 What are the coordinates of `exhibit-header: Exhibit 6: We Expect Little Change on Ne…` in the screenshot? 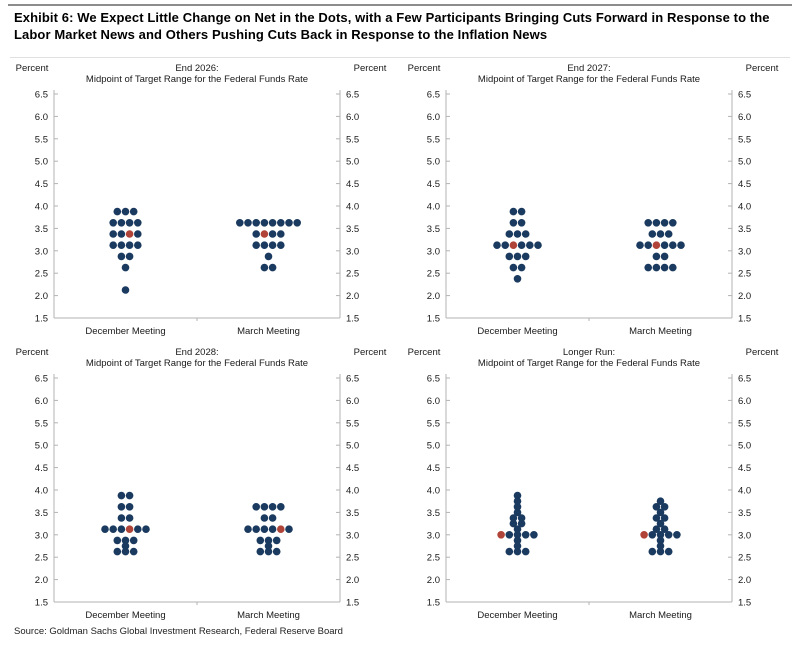 It's located at (402, 27).